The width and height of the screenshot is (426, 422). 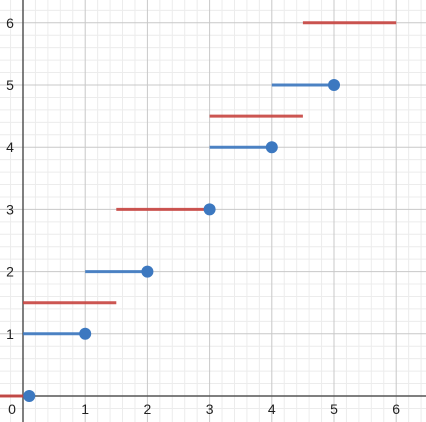 What do you see at coordinates (12, 409) in the screenshot?
I see `x-tick-label: 0` at bounding box center [12, 409].